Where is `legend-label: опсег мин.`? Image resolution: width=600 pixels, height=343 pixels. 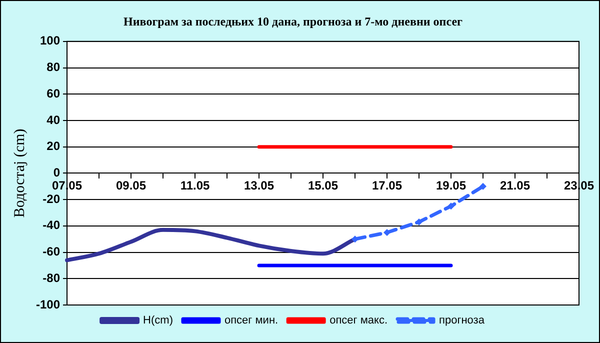 legend-label: опсег мин. is located at coordinates (251, 320).